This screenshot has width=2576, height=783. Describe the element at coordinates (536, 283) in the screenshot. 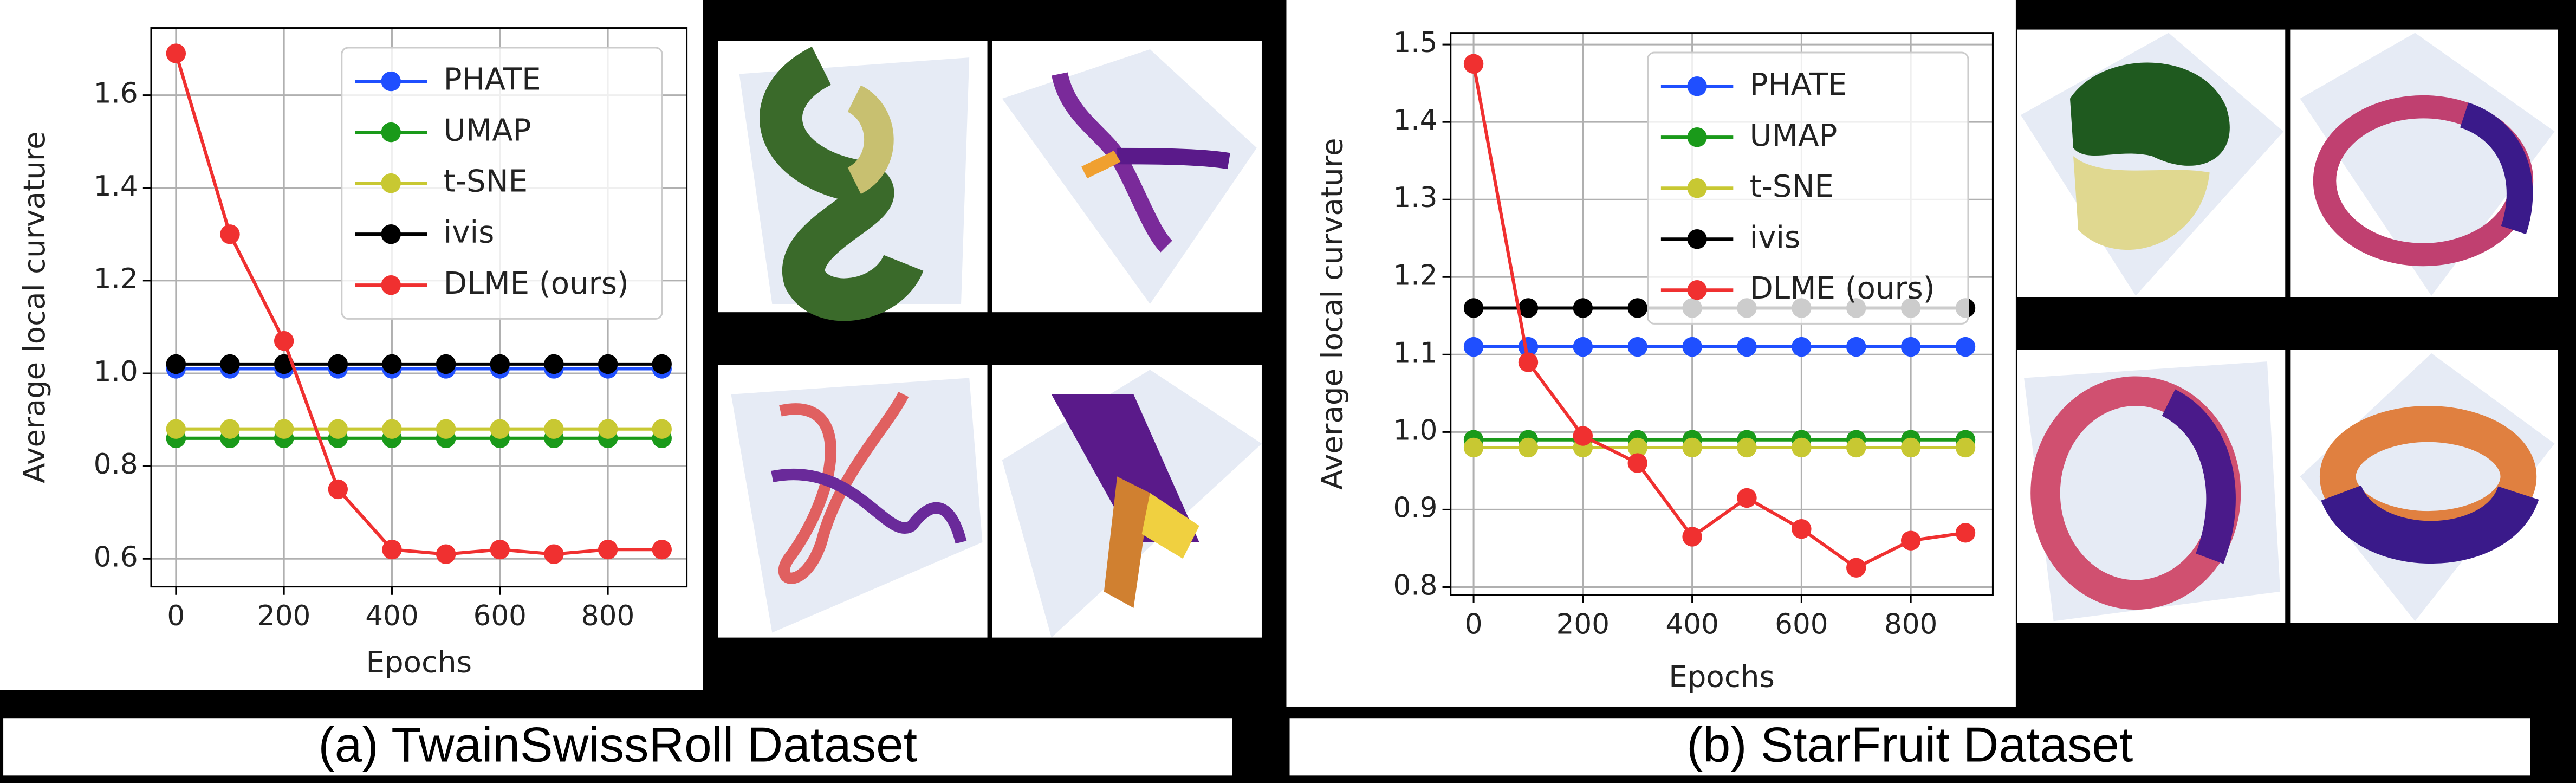

I see `legend-label: DLME (ours)` at that location.